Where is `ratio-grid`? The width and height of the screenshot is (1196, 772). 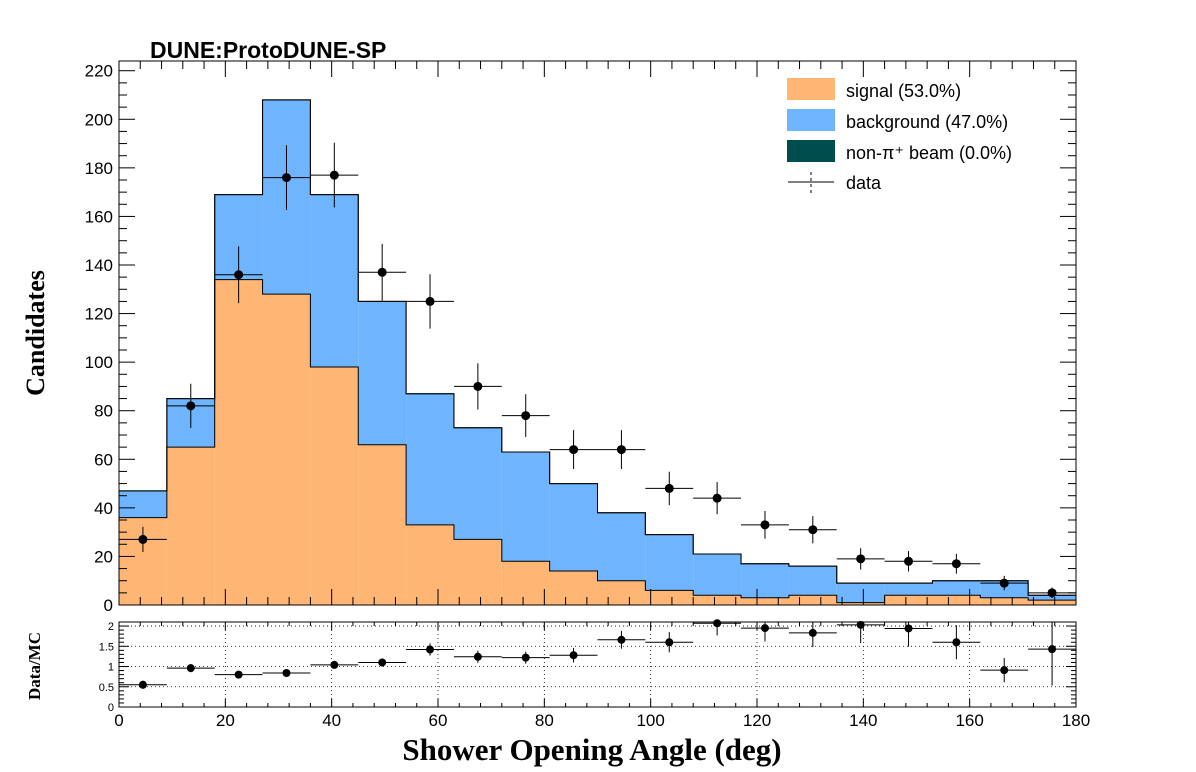 ratio-grid is located at coordinates (597, 664).